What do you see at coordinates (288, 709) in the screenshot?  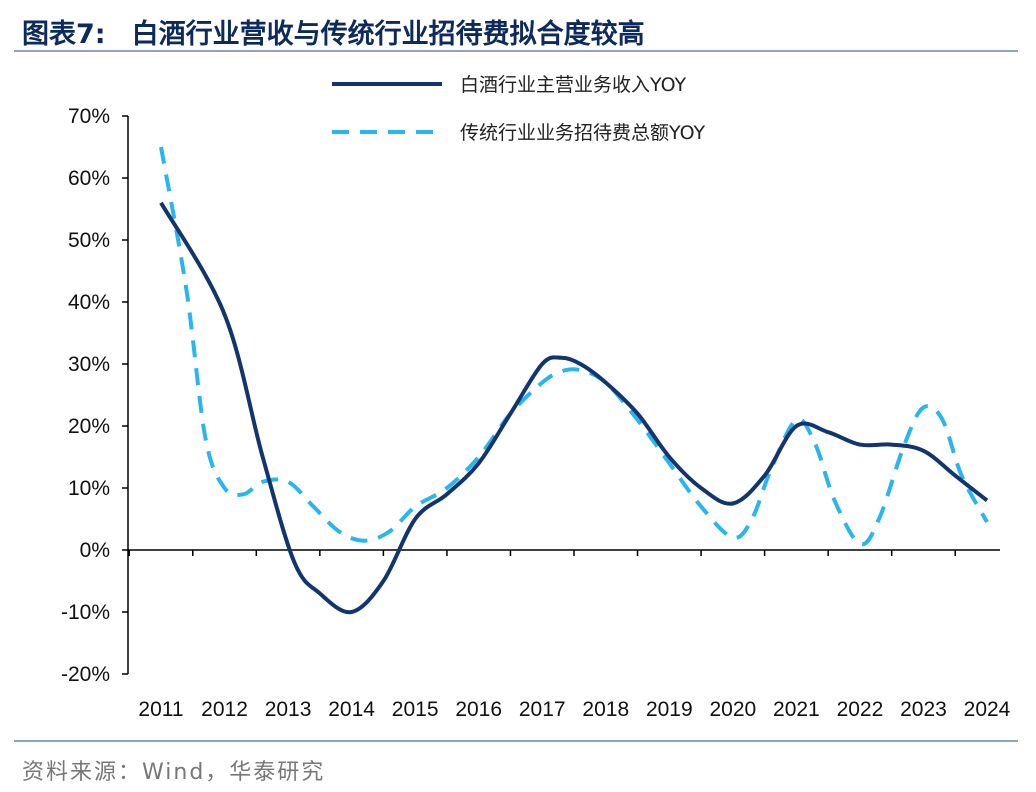 I see `x-tick-label: 2013` at bounding box center [288, 709].